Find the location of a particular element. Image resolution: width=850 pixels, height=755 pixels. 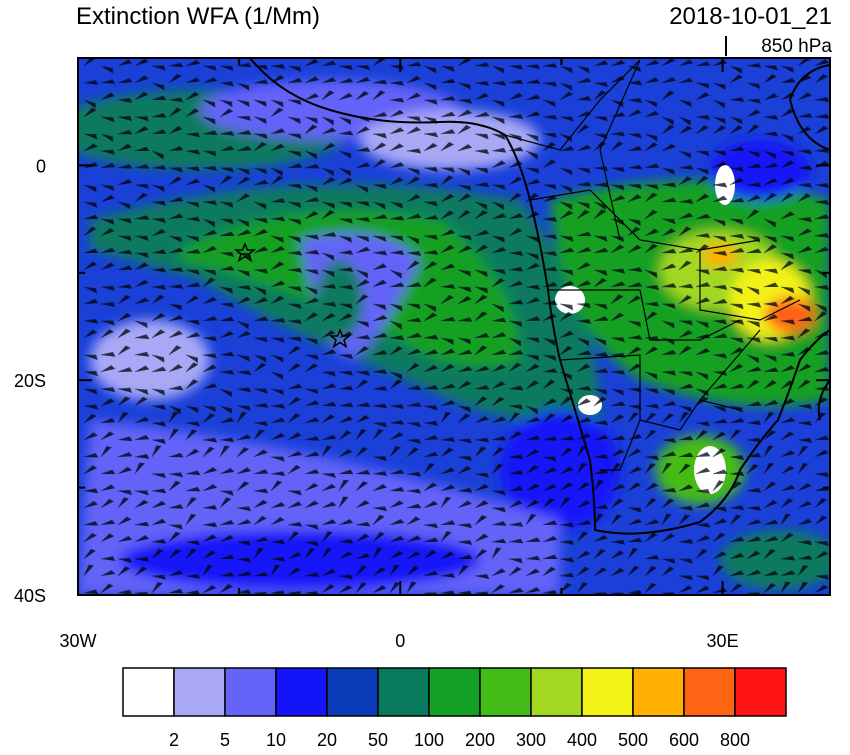

colorbar-label: 500 is located at coordinates (633, 740).